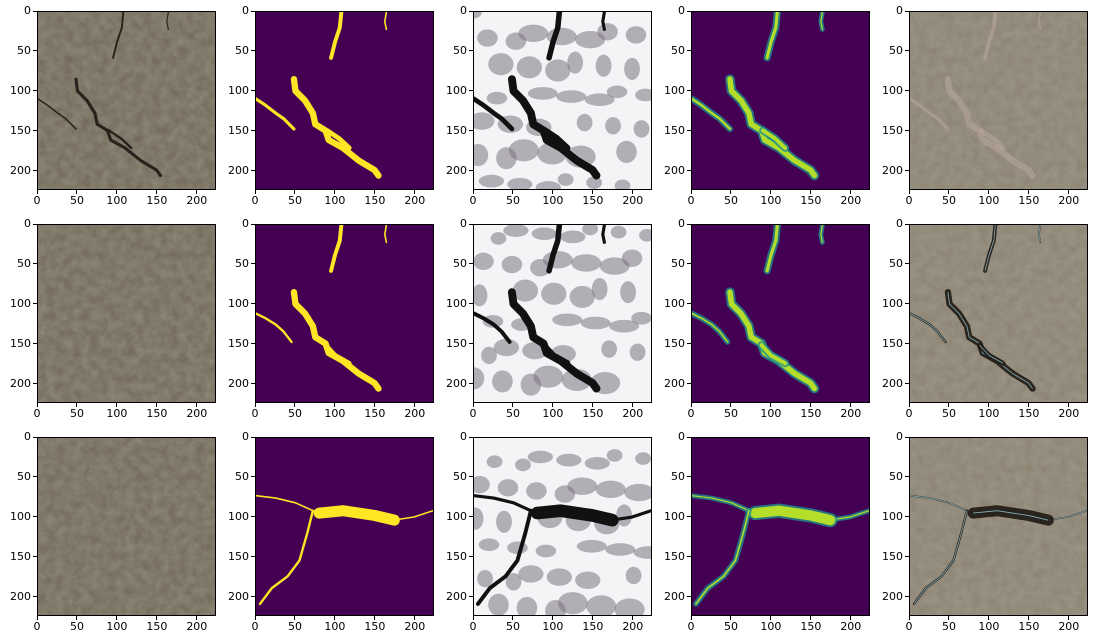  What do you see at coordinates (126, 313) in the screenshot?
I see `pavement-photo` at bounding box center [126, 313].